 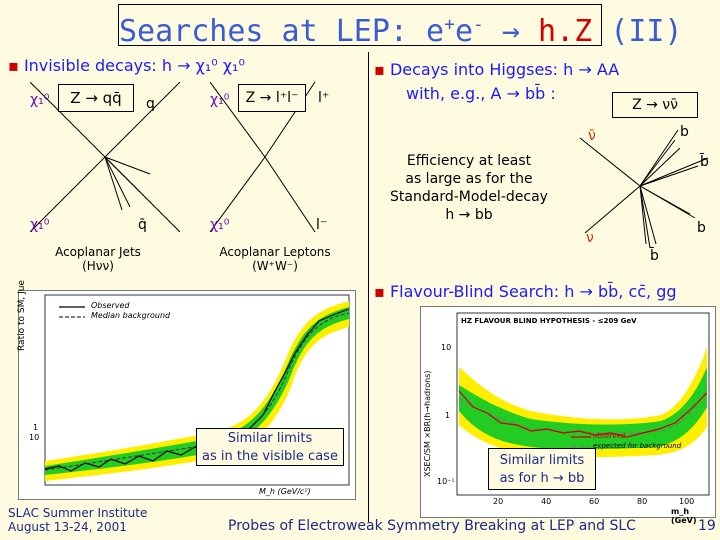 What do you see at coordinates (594, 501) in the screenshot?
I see `right-xtick-60: 60` at bounding box center [594, 501].